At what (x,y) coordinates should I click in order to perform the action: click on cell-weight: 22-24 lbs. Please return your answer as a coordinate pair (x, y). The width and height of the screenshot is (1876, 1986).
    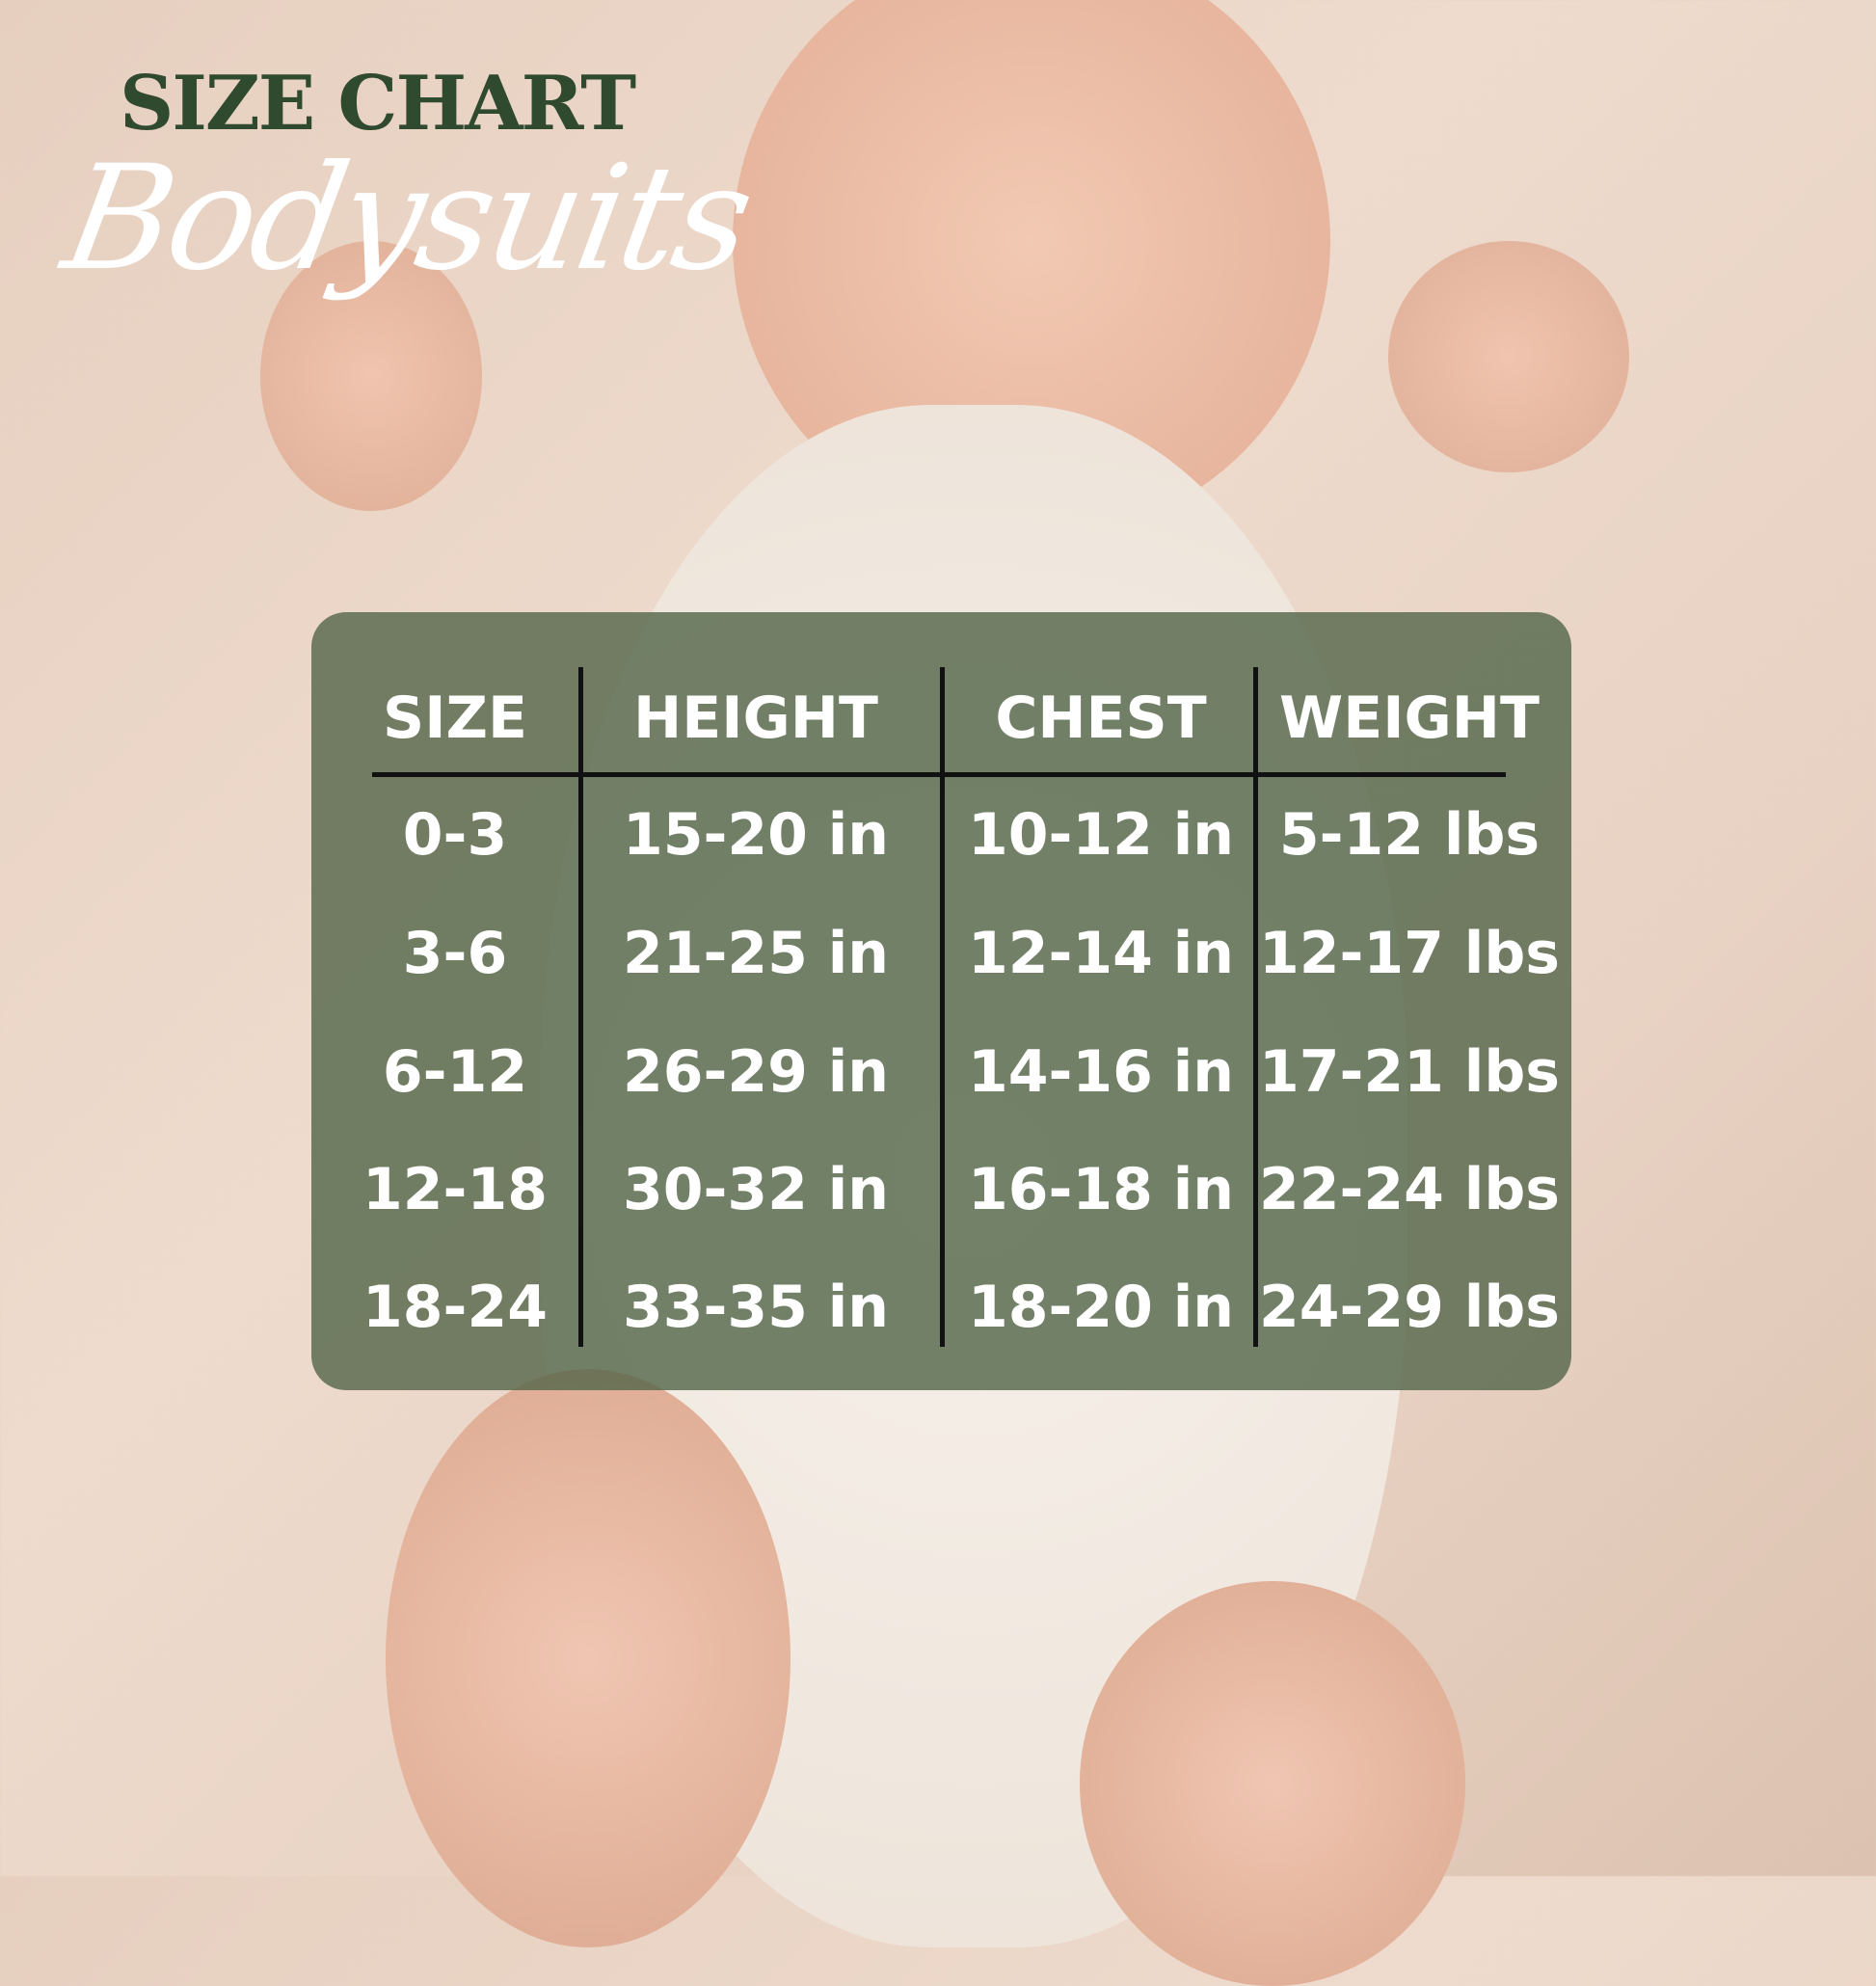
    Looking at the image, I should click on (1409, 1189).